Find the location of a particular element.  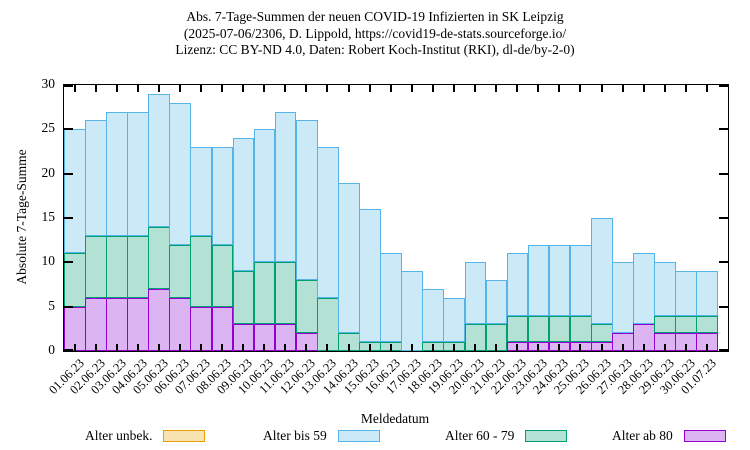

legend-item-alter-60-79: Alter 60 - 79 is located at coordinates (506, 435).